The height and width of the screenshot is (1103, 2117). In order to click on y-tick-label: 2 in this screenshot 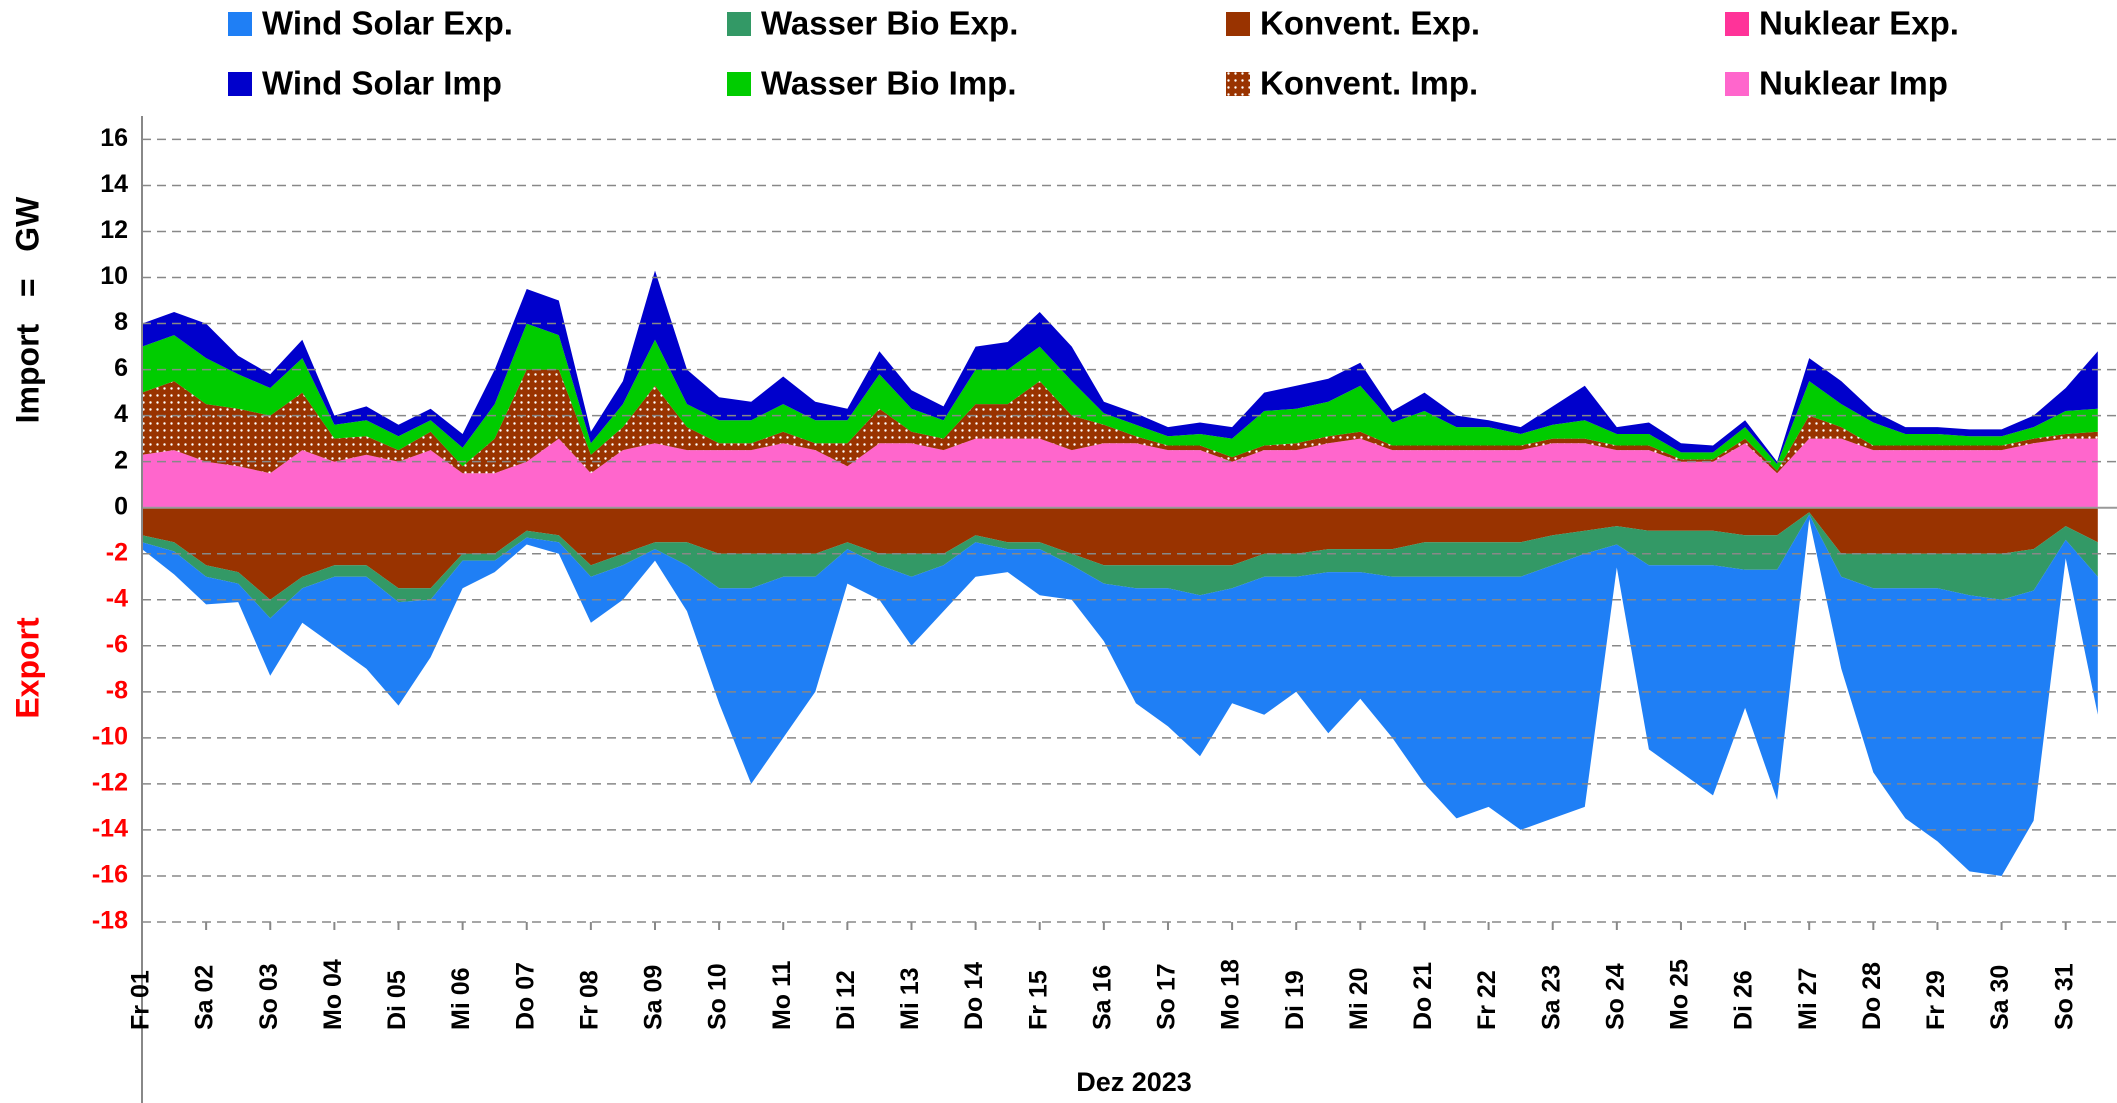, I will do `click(121, 460)`.